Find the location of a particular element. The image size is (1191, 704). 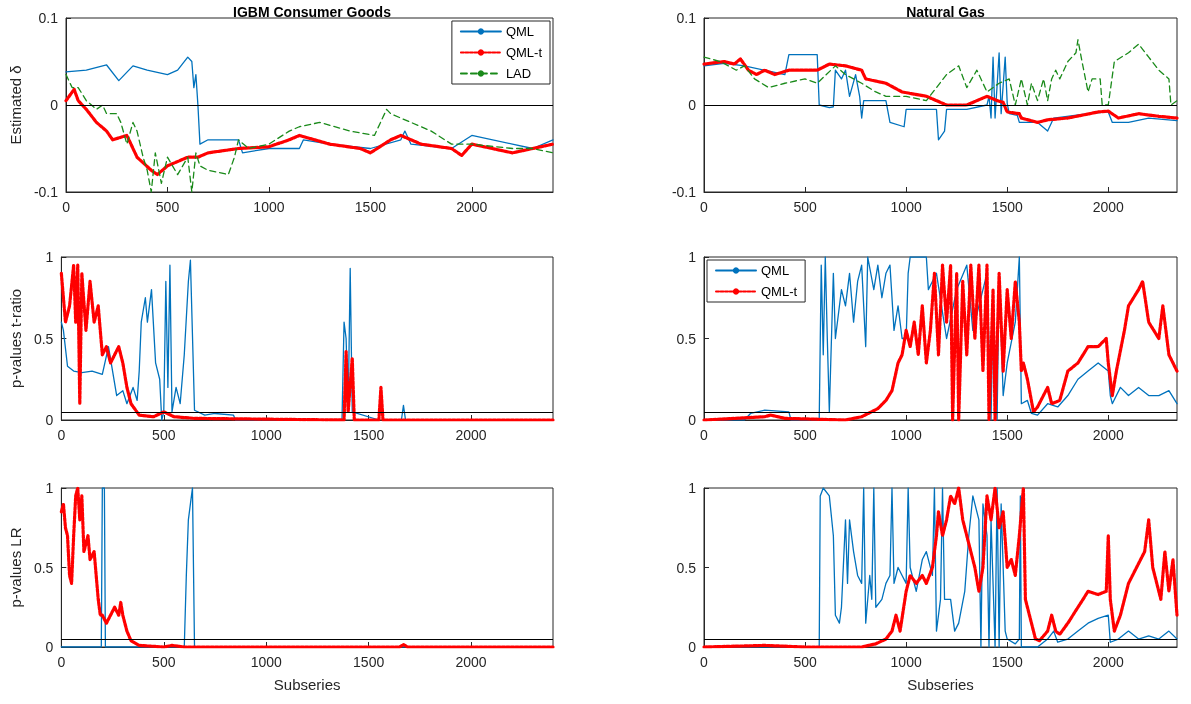

y-axis-title: Estimated δ is located at coordinates (15, 105).